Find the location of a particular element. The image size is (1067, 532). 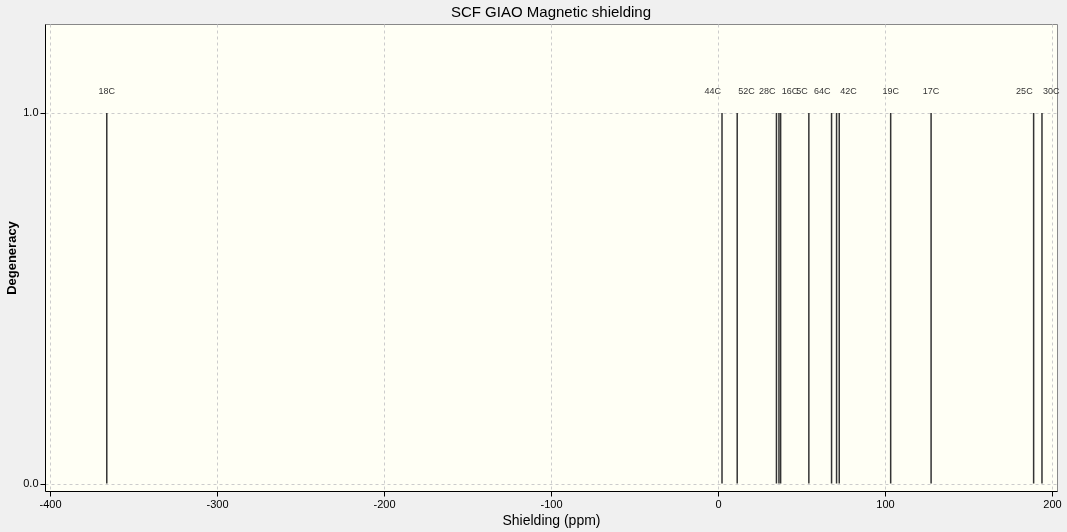

x-tick-label: -300 is located at coordinates (217, 503).